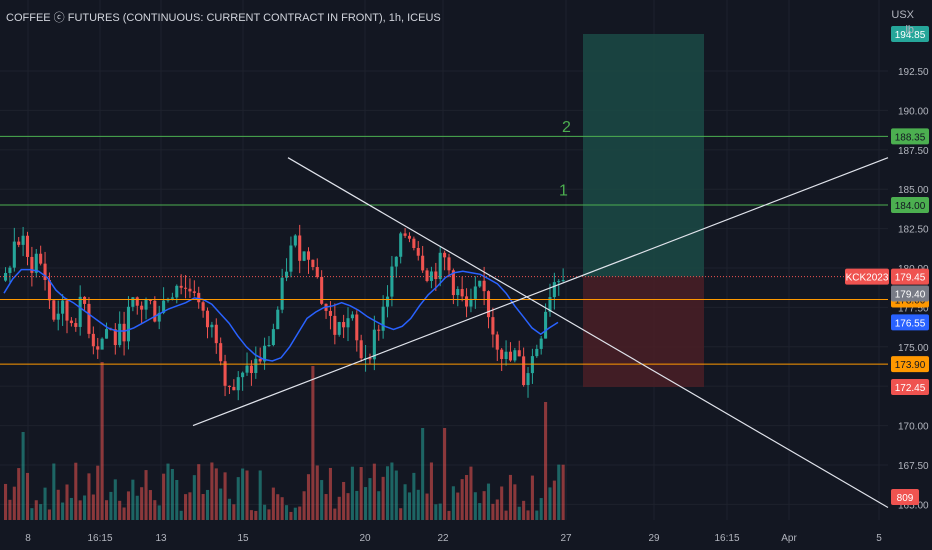 This screenshot has height=550, width=932. What do you see at coordinates (910, 386) in the screenshot?
I see `stop-price-tag-bg` at bounding box center [910, 386].